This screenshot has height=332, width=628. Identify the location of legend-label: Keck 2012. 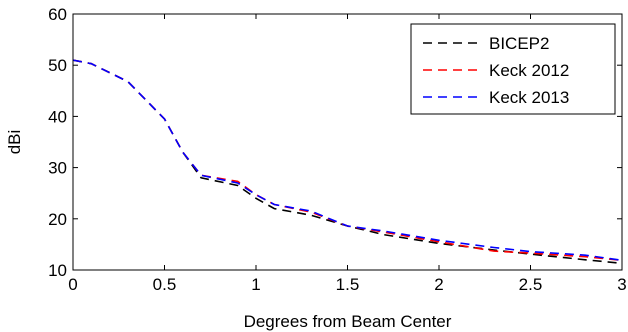
(529, 70).